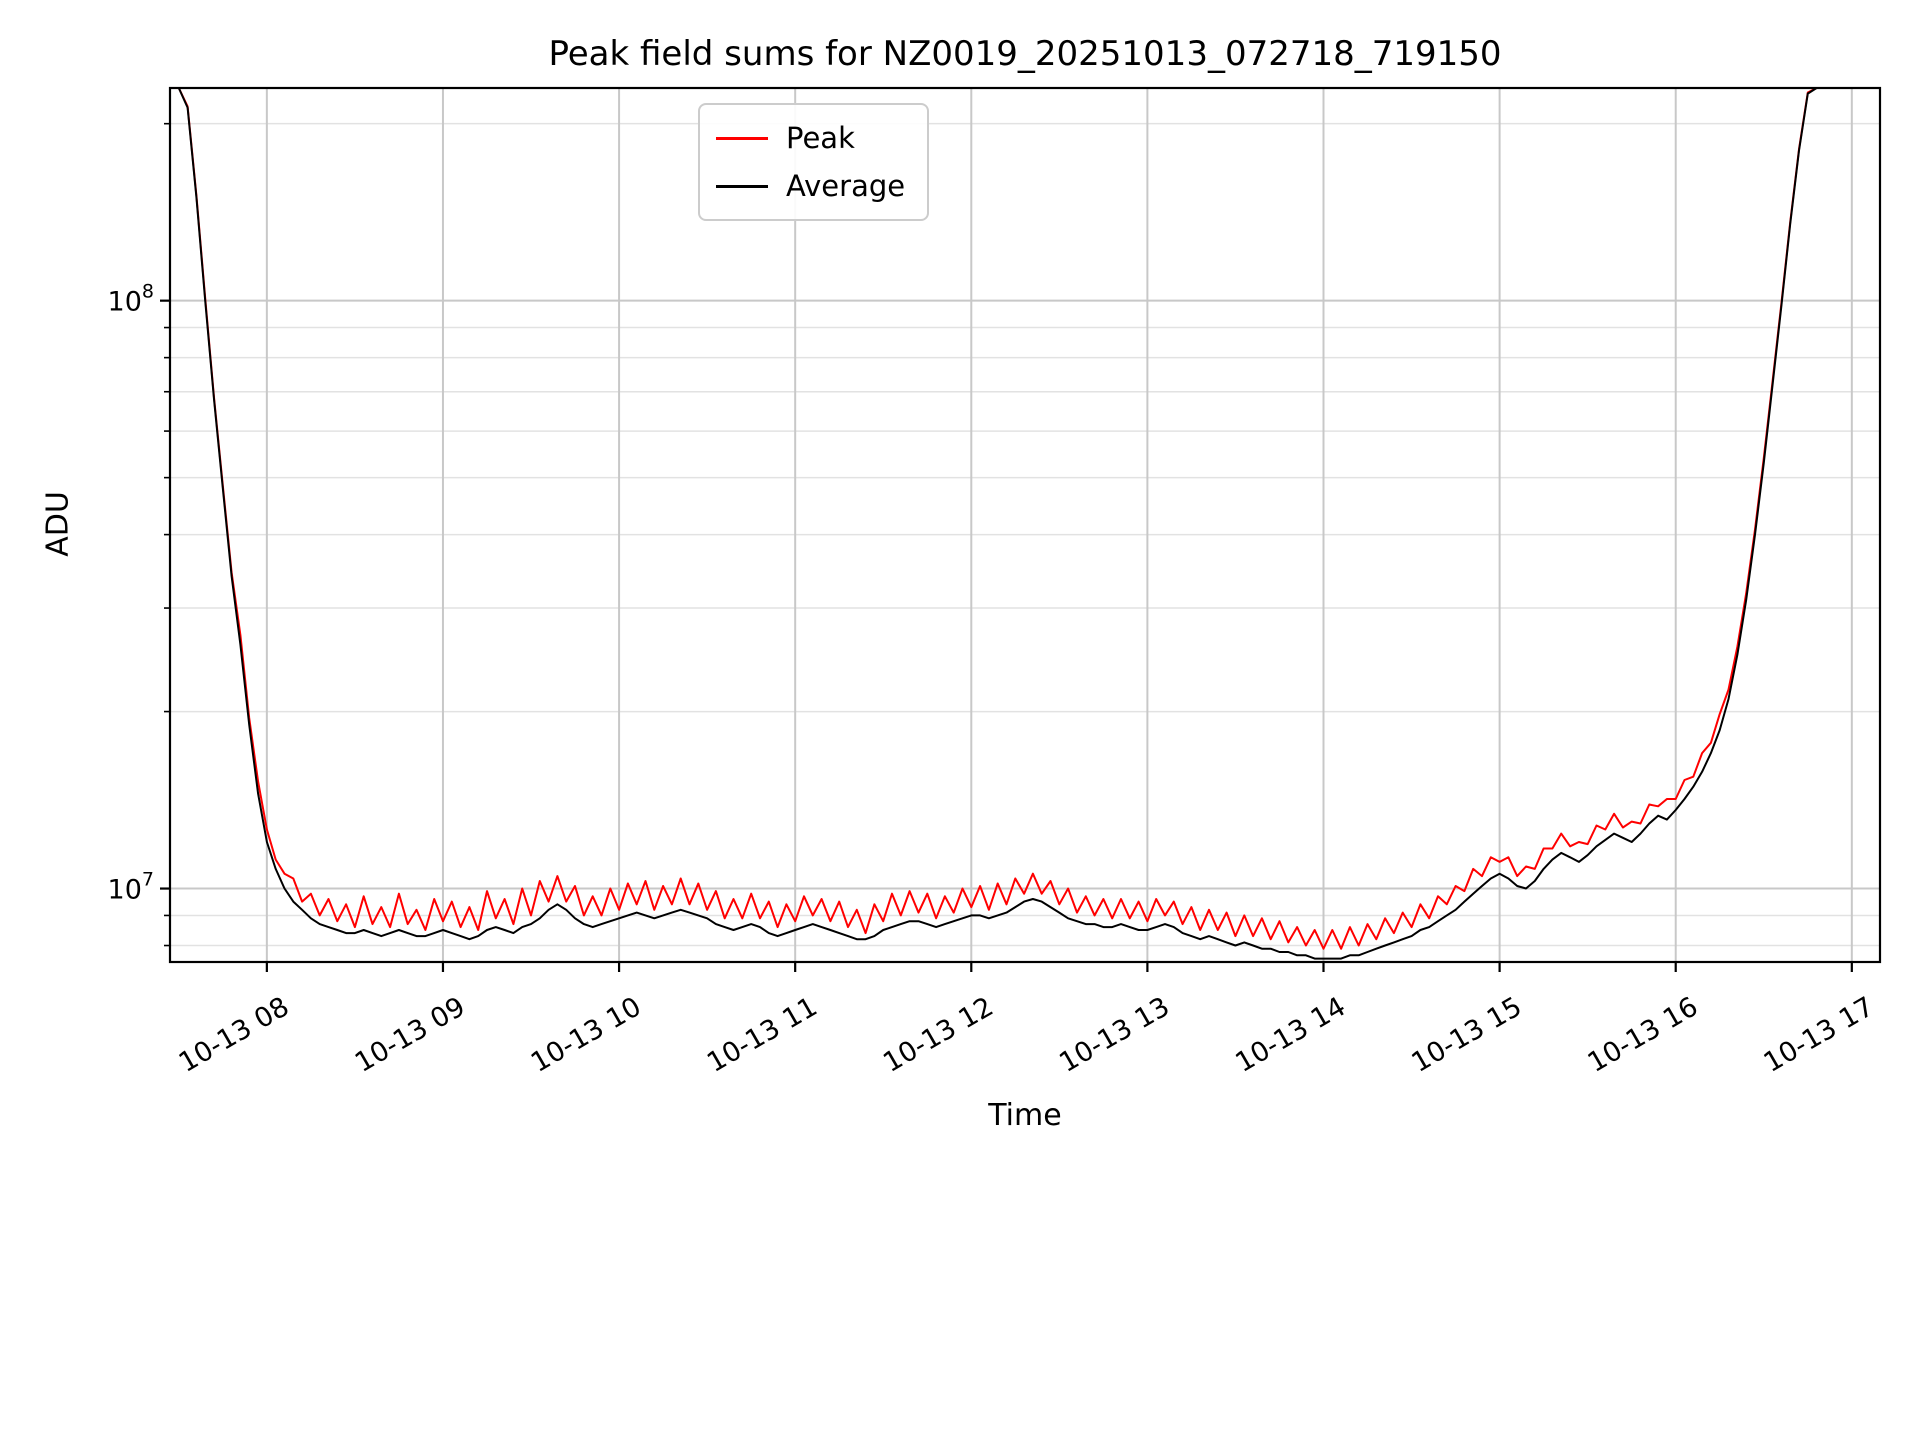 Image resolution: width=1920 pixels, height=1440 pixels. Describe the element at coordinates (814, 162) in the screenshot. I see `legend: Peak Average` at that location.